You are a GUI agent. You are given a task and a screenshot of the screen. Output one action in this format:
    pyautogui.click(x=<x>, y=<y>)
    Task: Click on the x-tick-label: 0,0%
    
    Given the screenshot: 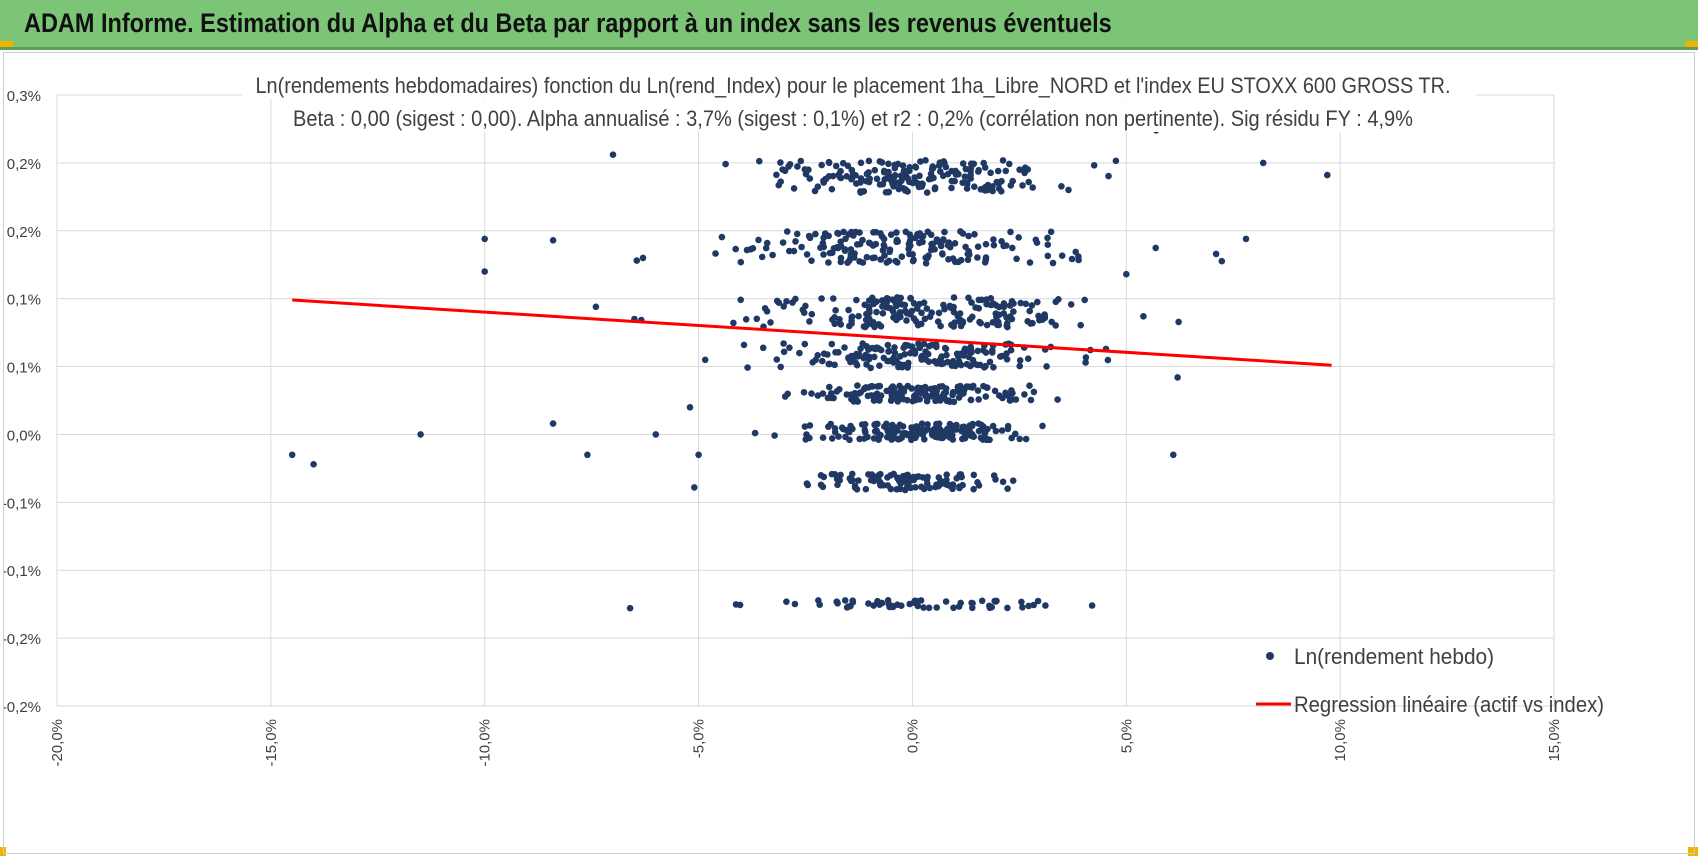 What is the action you would take?
    pyautogui.click(x=912, y=736)
    